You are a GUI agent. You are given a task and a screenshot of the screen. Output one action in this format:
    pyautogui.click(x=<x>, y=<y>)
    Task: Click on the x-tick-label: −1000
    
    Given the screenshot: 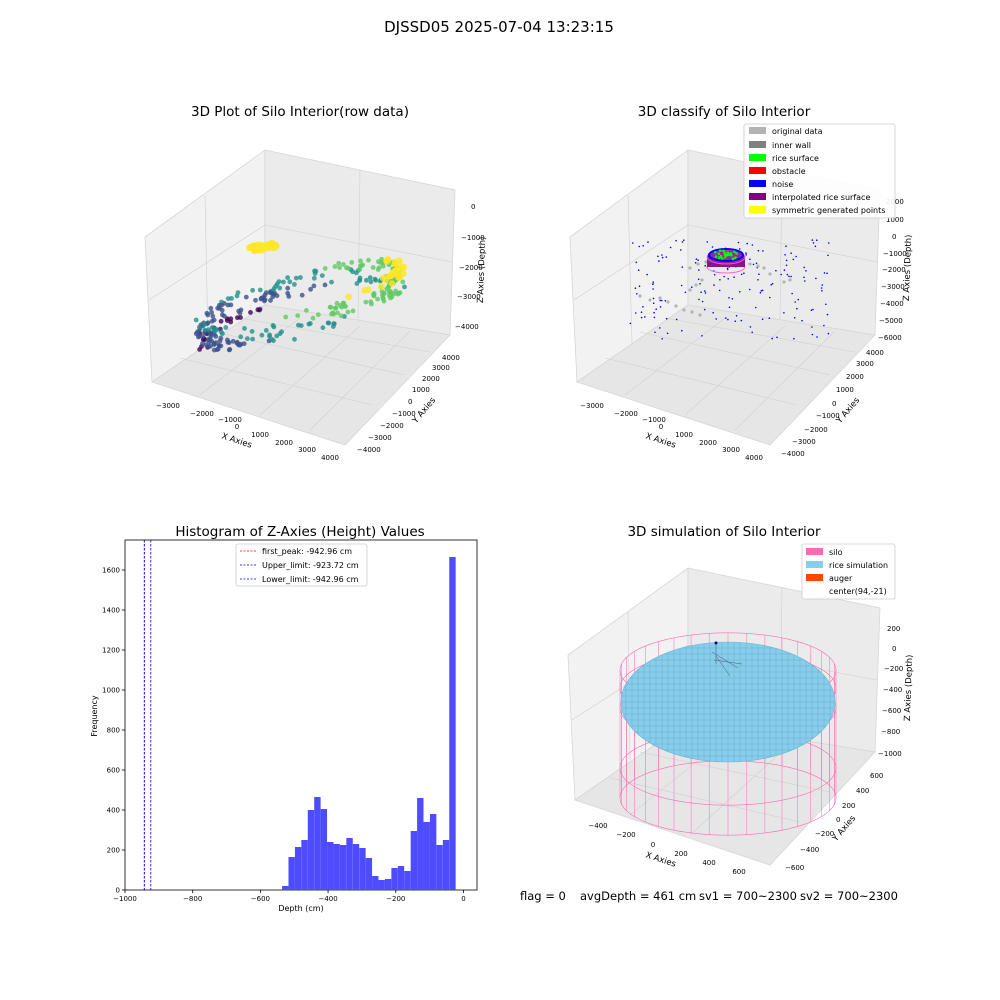 What is the action you would take?
    pyautogui.click(x=125, y=899)
    